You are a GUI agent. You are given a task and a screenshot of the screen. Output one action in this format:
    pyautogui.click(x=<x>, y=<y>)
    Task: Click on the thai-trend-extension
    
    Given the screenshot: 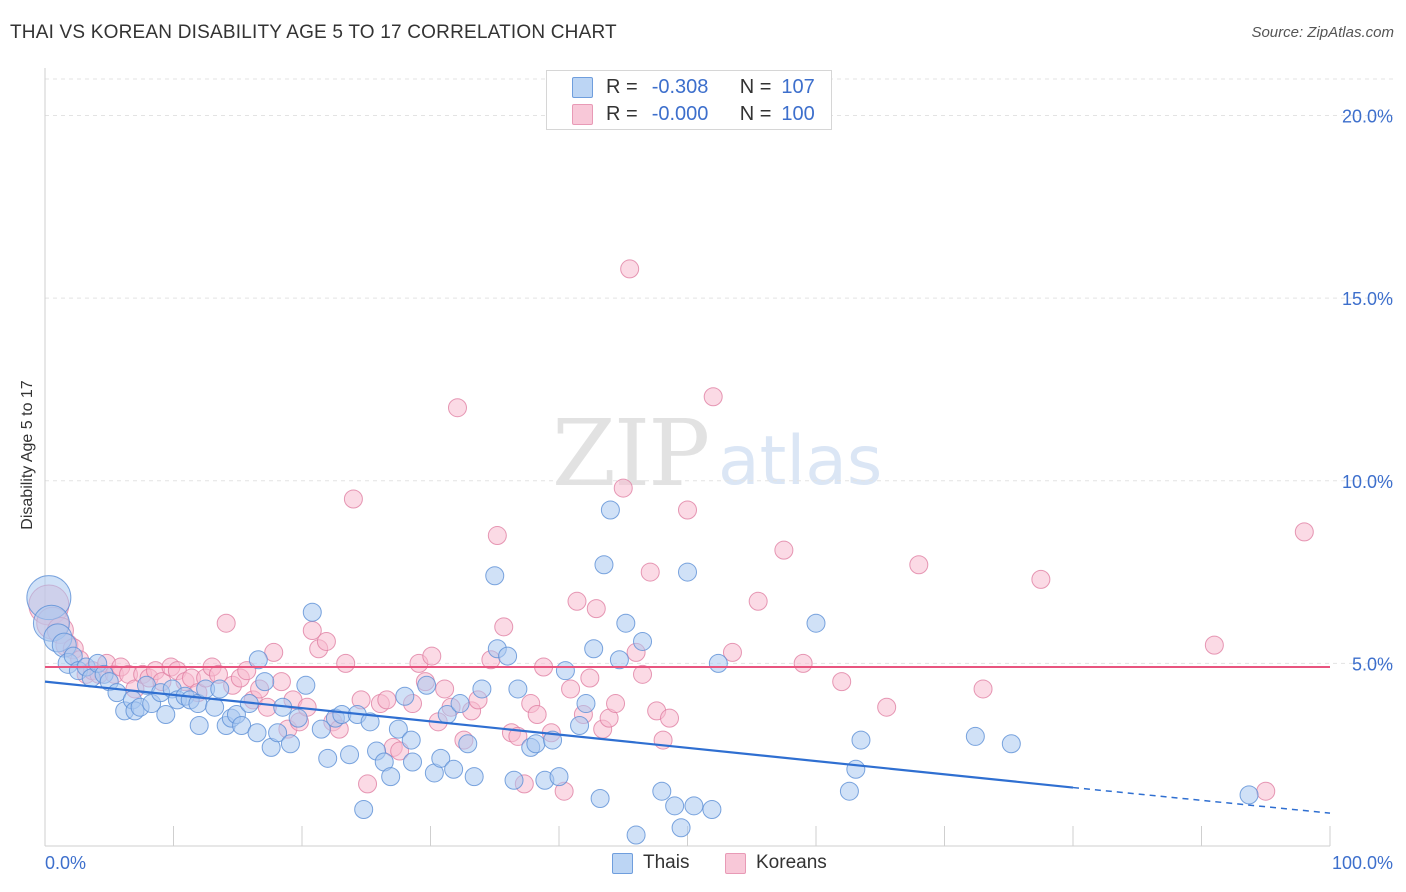 What is the action you would take?
    pyautogui.click(x=1201, y=800)
    